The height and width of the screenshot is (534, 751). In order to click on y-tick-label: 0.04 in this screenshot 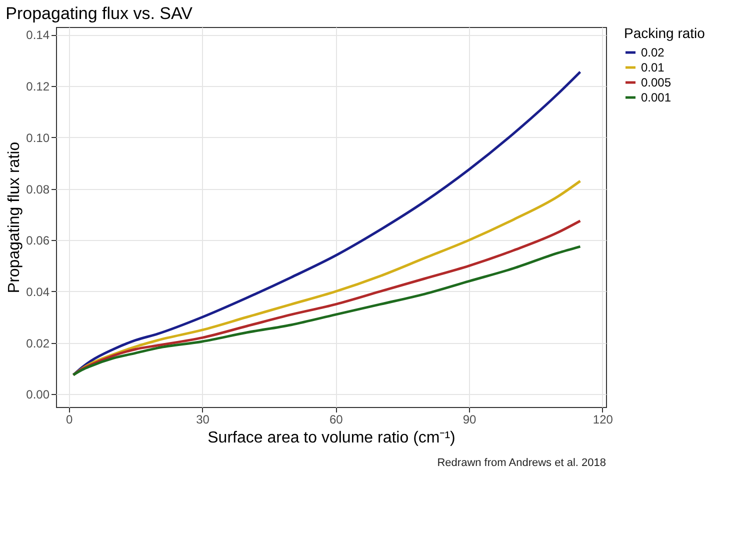, I will do `click(38, 291)`.